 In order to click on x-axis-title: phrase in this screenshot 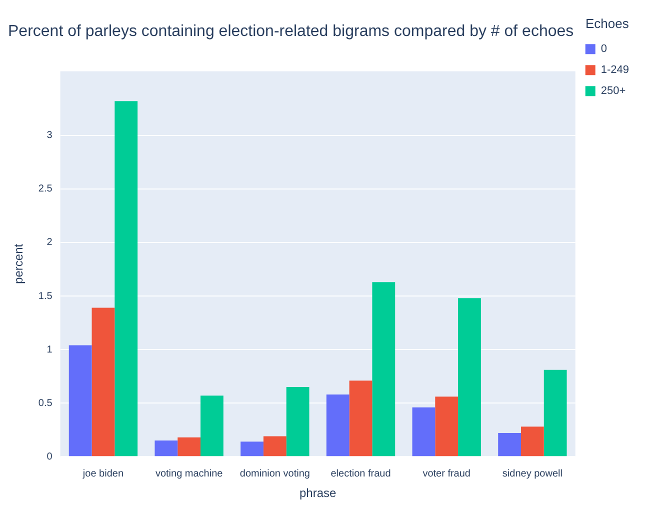, I will do `click(317, 493)`.